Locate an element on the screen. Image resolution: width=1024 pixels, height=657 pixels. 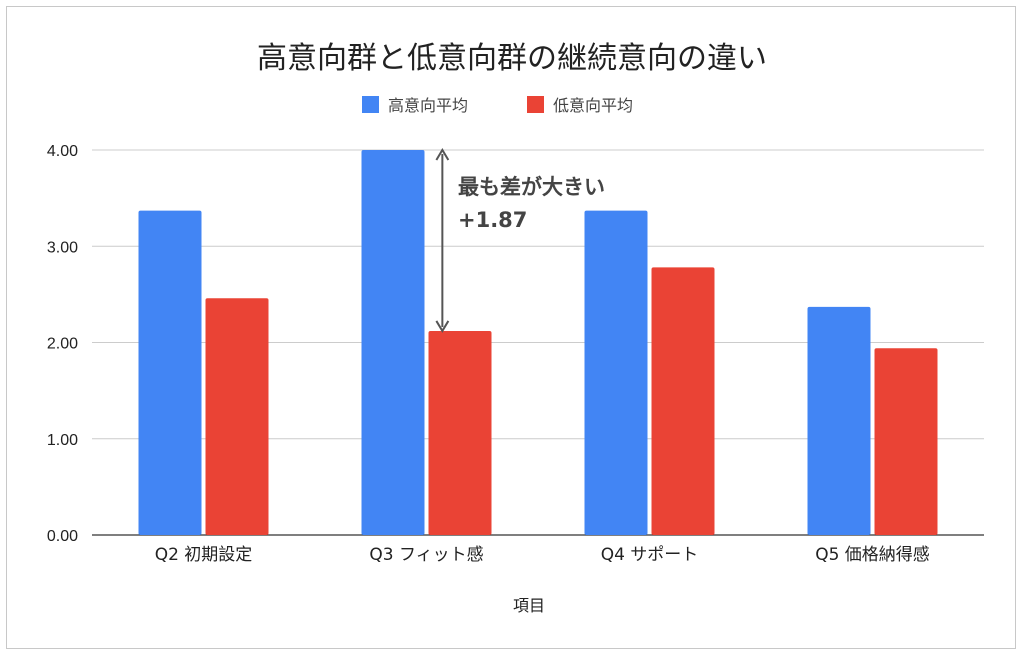
y-tick-label: 4.00 is located at coordinates (62, 151).